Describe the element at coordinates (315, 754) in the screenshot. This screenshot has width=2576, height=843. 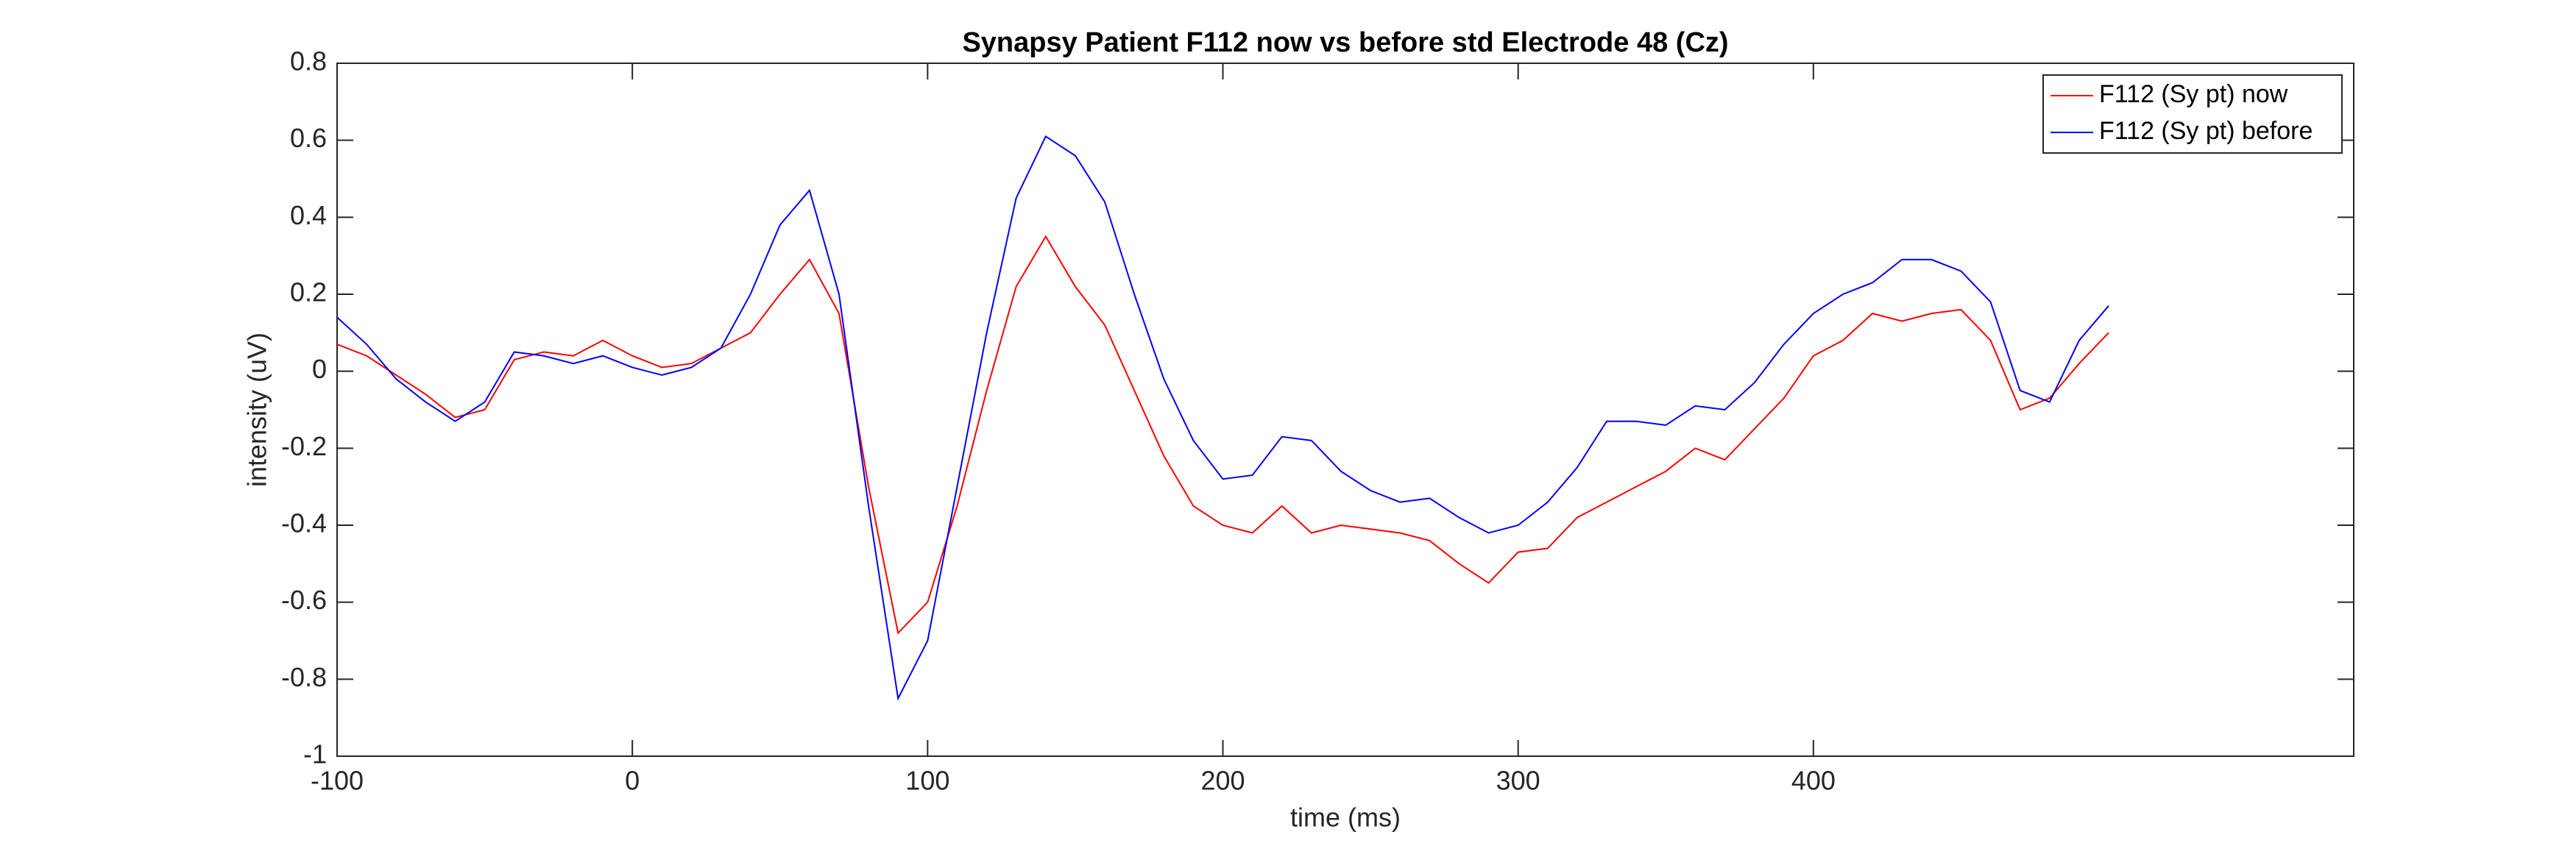
I see `y-tick-label: -1` at that location.